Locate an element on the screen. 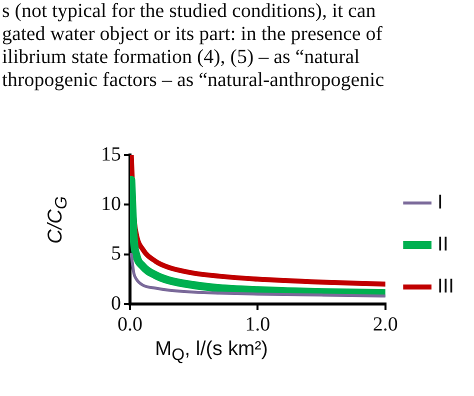 Image resolution: width=474 pixels, height=396 pixels. text: thropogenic factors – as “natural-anthropogenic is located at coordinates (193, 80).